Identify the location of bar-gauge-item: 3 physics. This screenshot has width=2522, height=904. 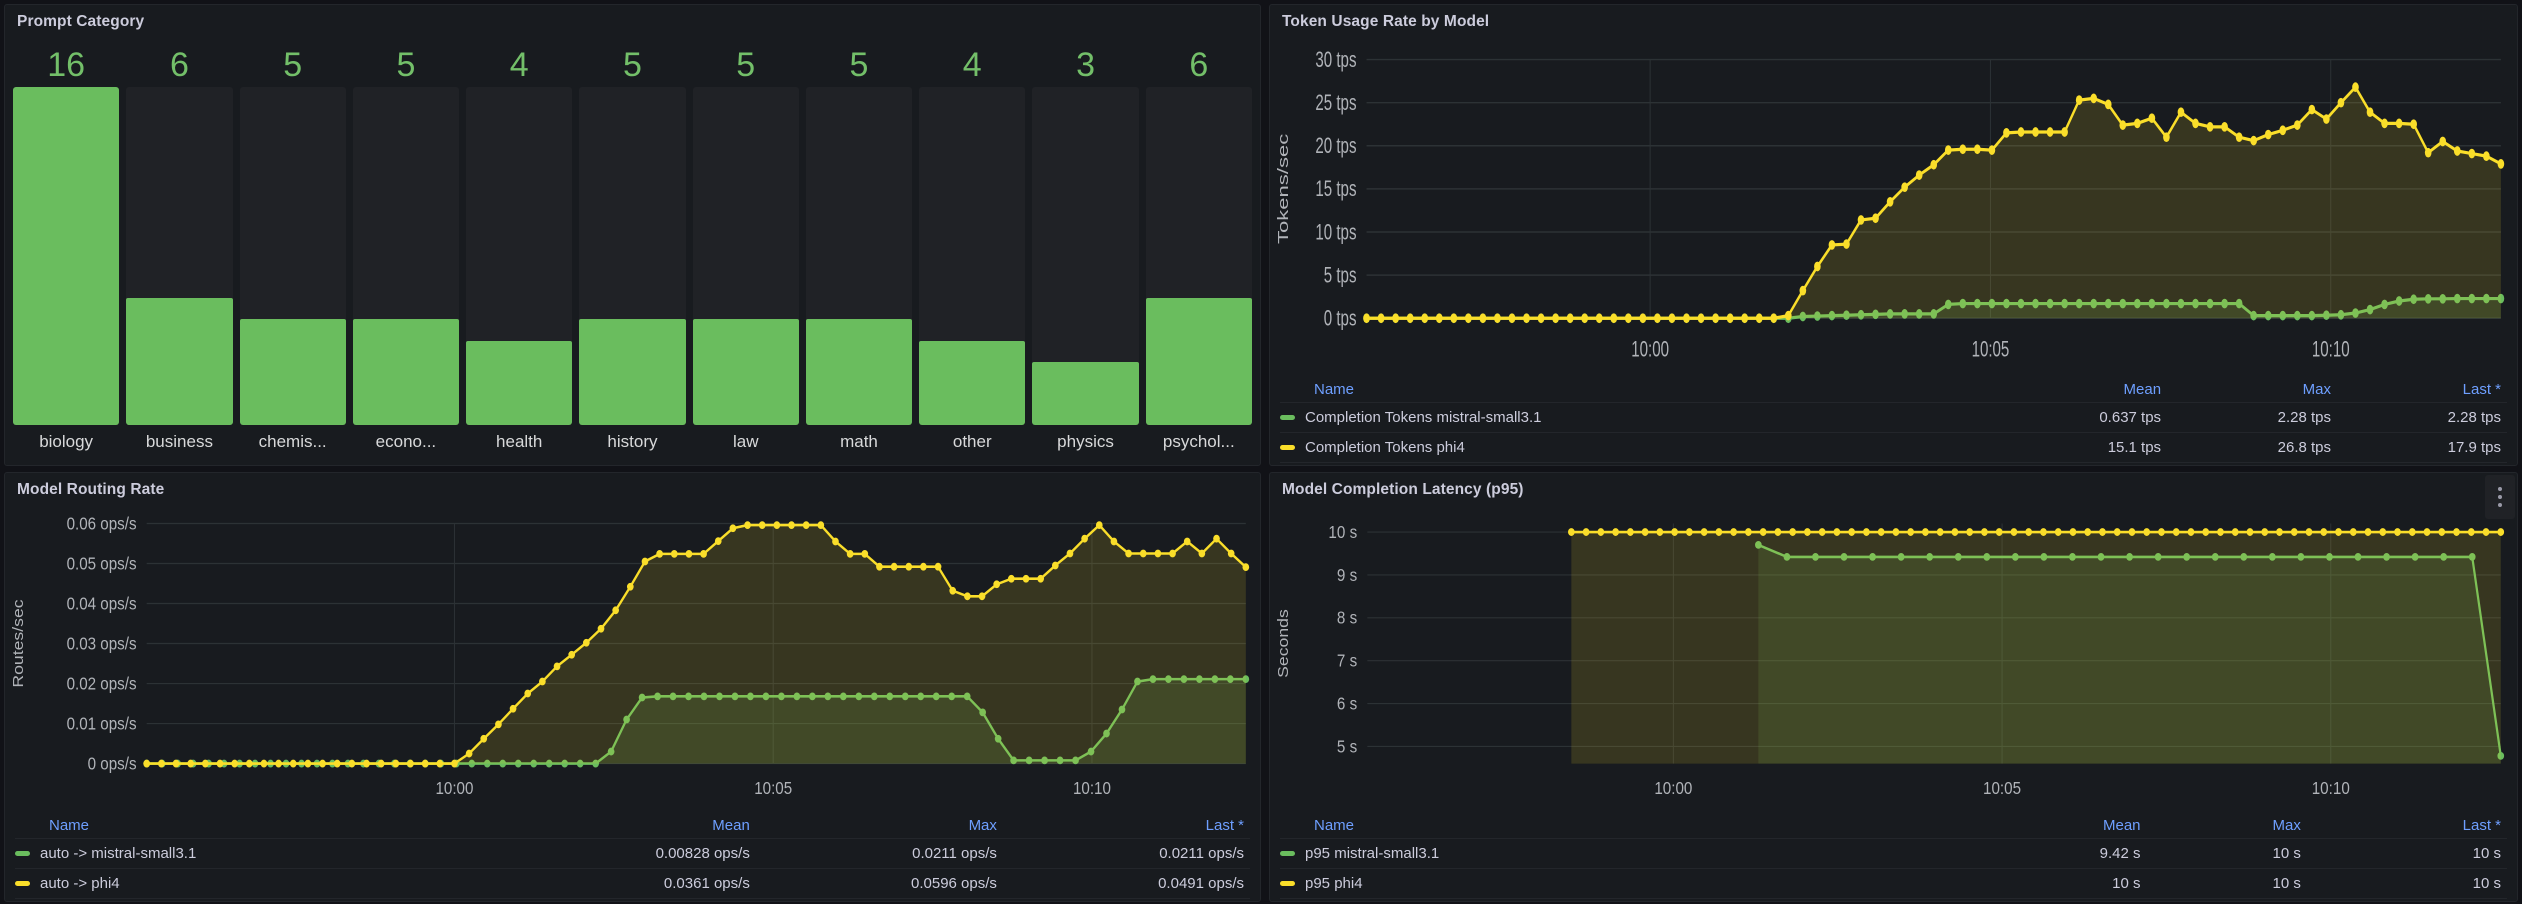
(1085, 251).